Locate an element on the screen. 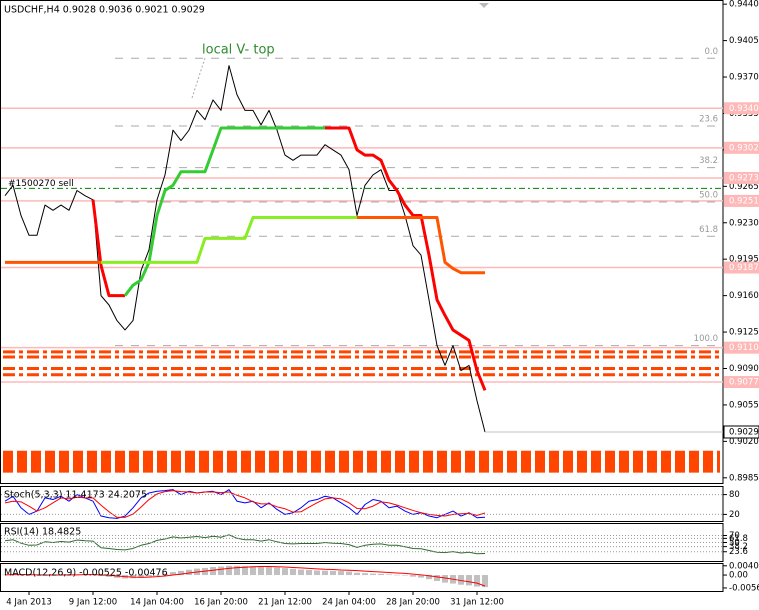 The width and height of the screenshot is (759, 610). level-label: 0.9302 is located at coordinates (744, 148).